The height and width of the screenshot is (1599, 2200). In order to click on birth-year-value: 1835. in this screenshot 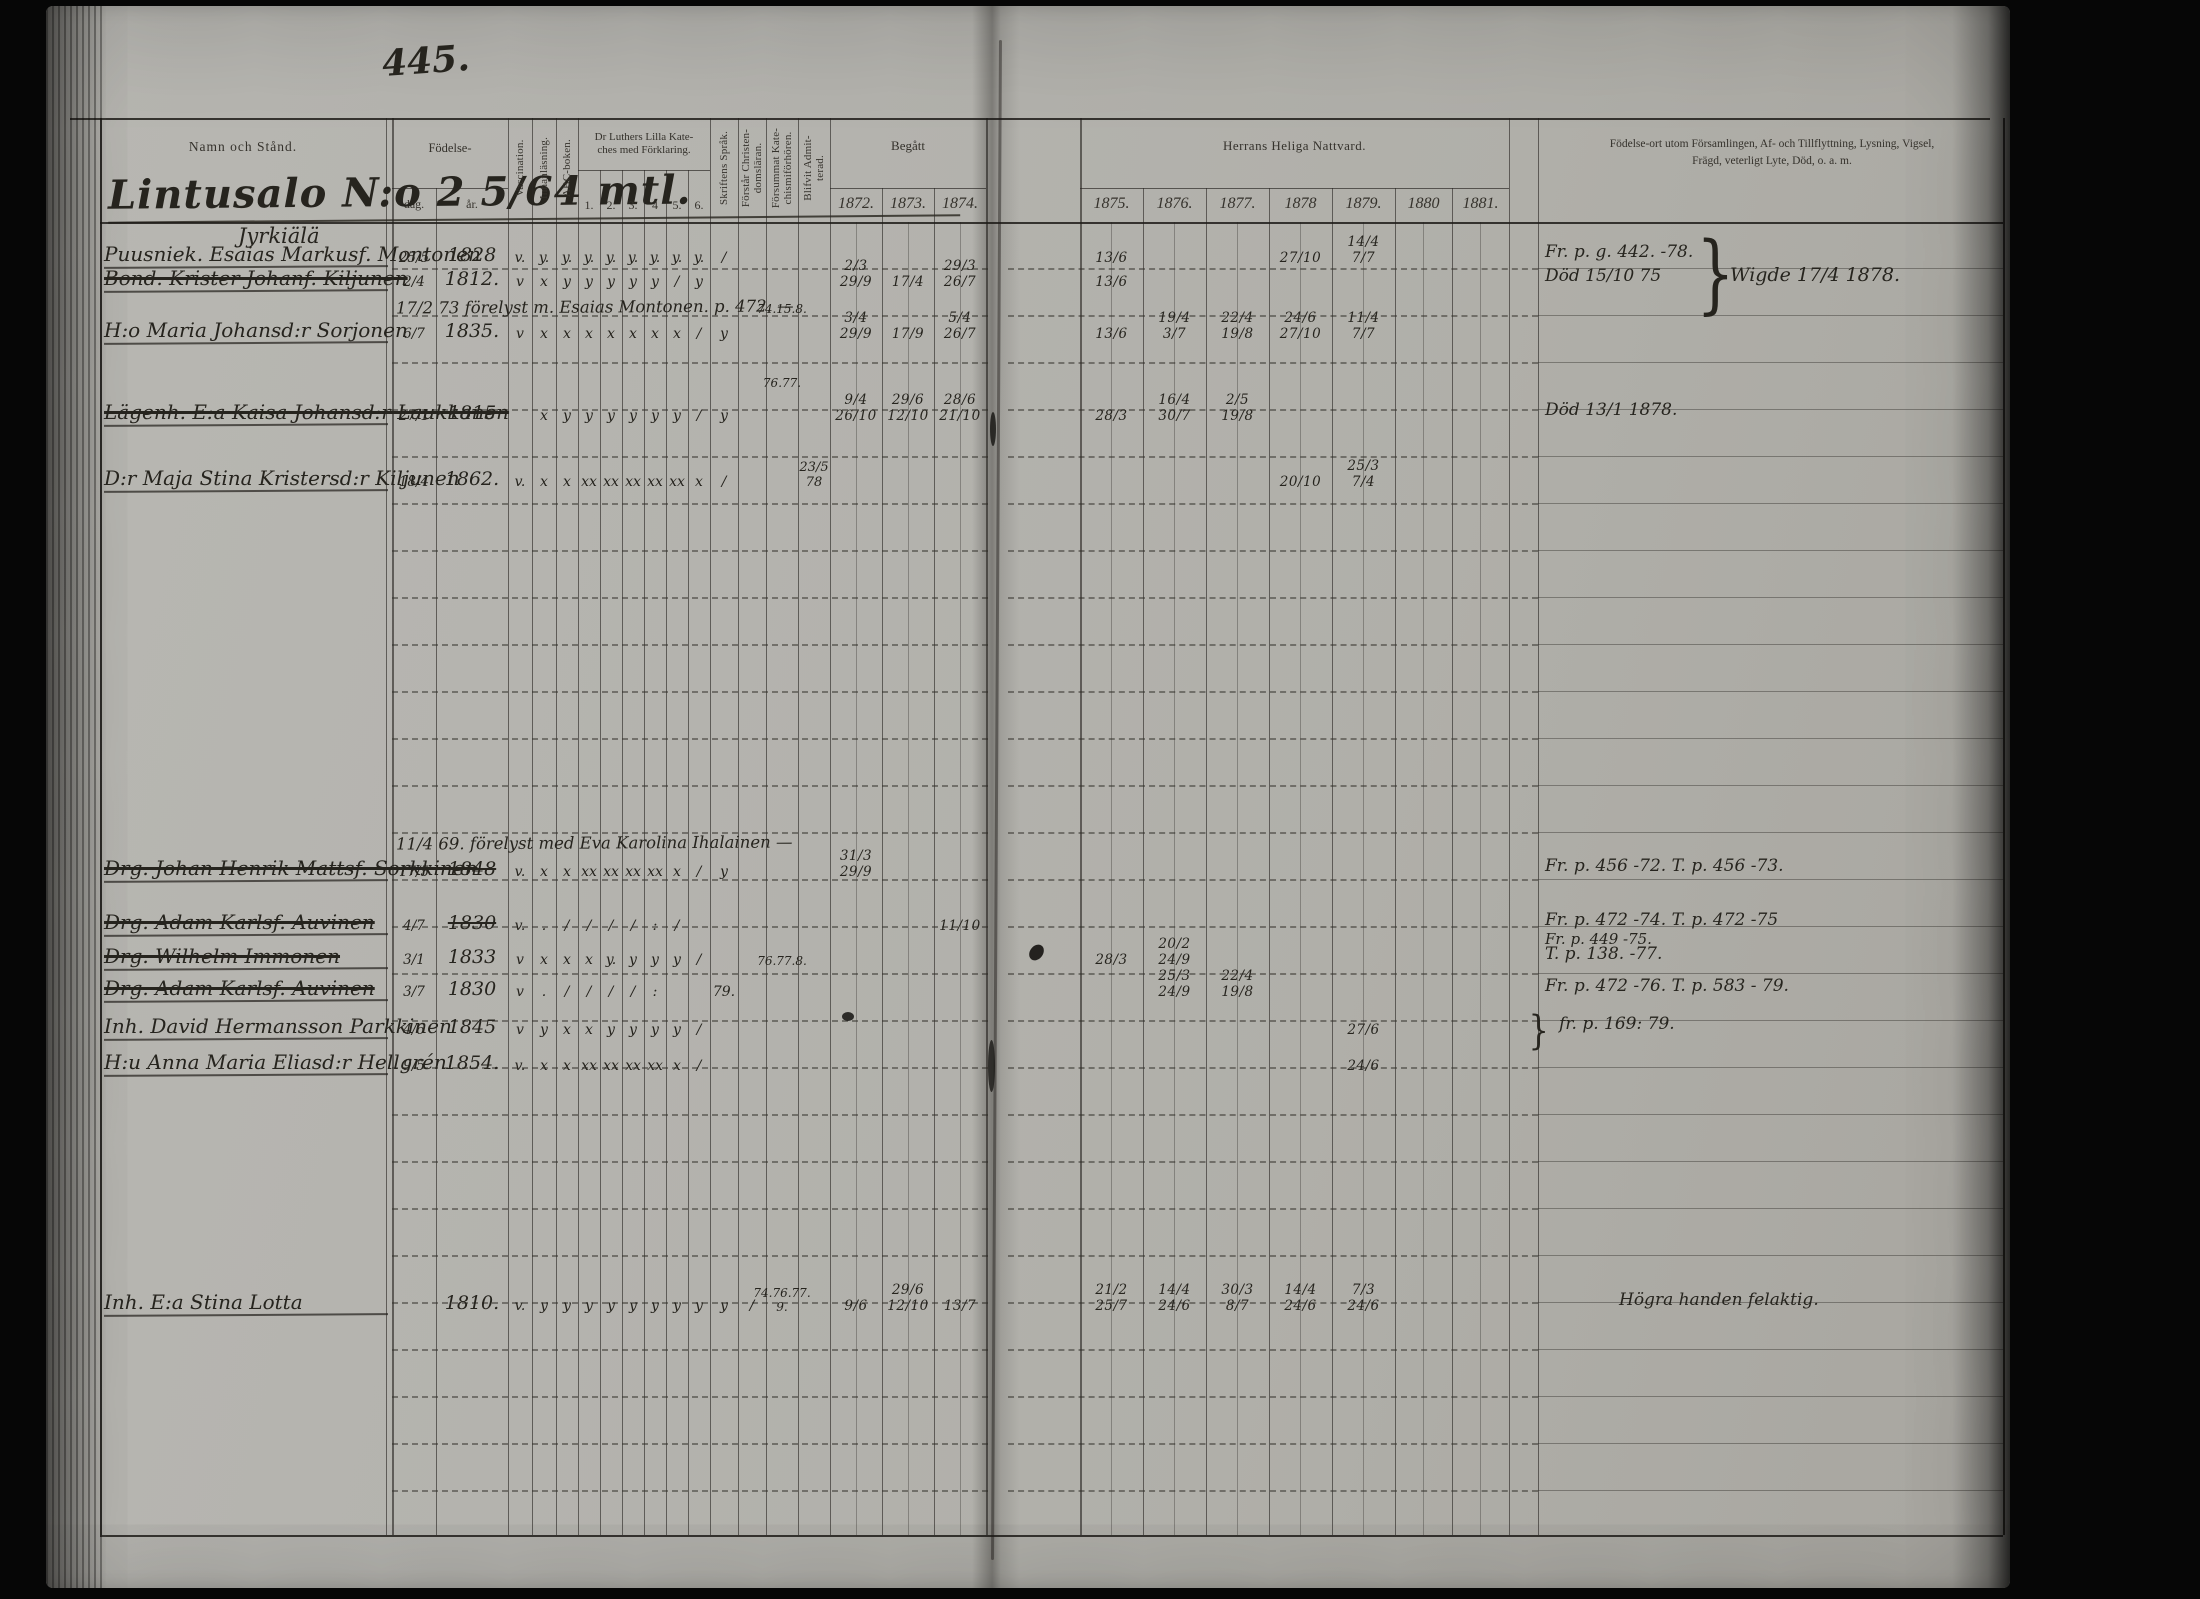, I will do `click(472, 331)`.